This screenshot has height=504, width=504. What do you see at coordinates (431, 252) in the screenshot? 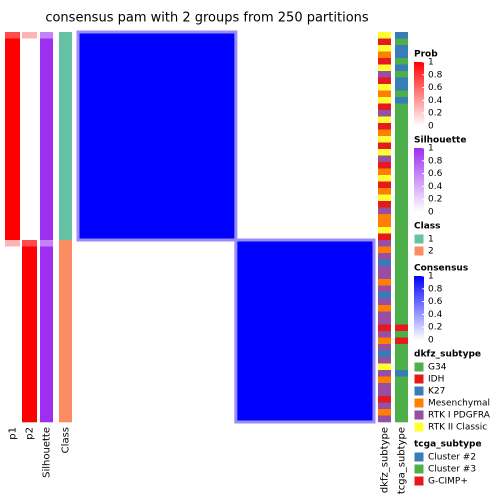
I see `legend-label: 2` at bounding box center [431, 252].